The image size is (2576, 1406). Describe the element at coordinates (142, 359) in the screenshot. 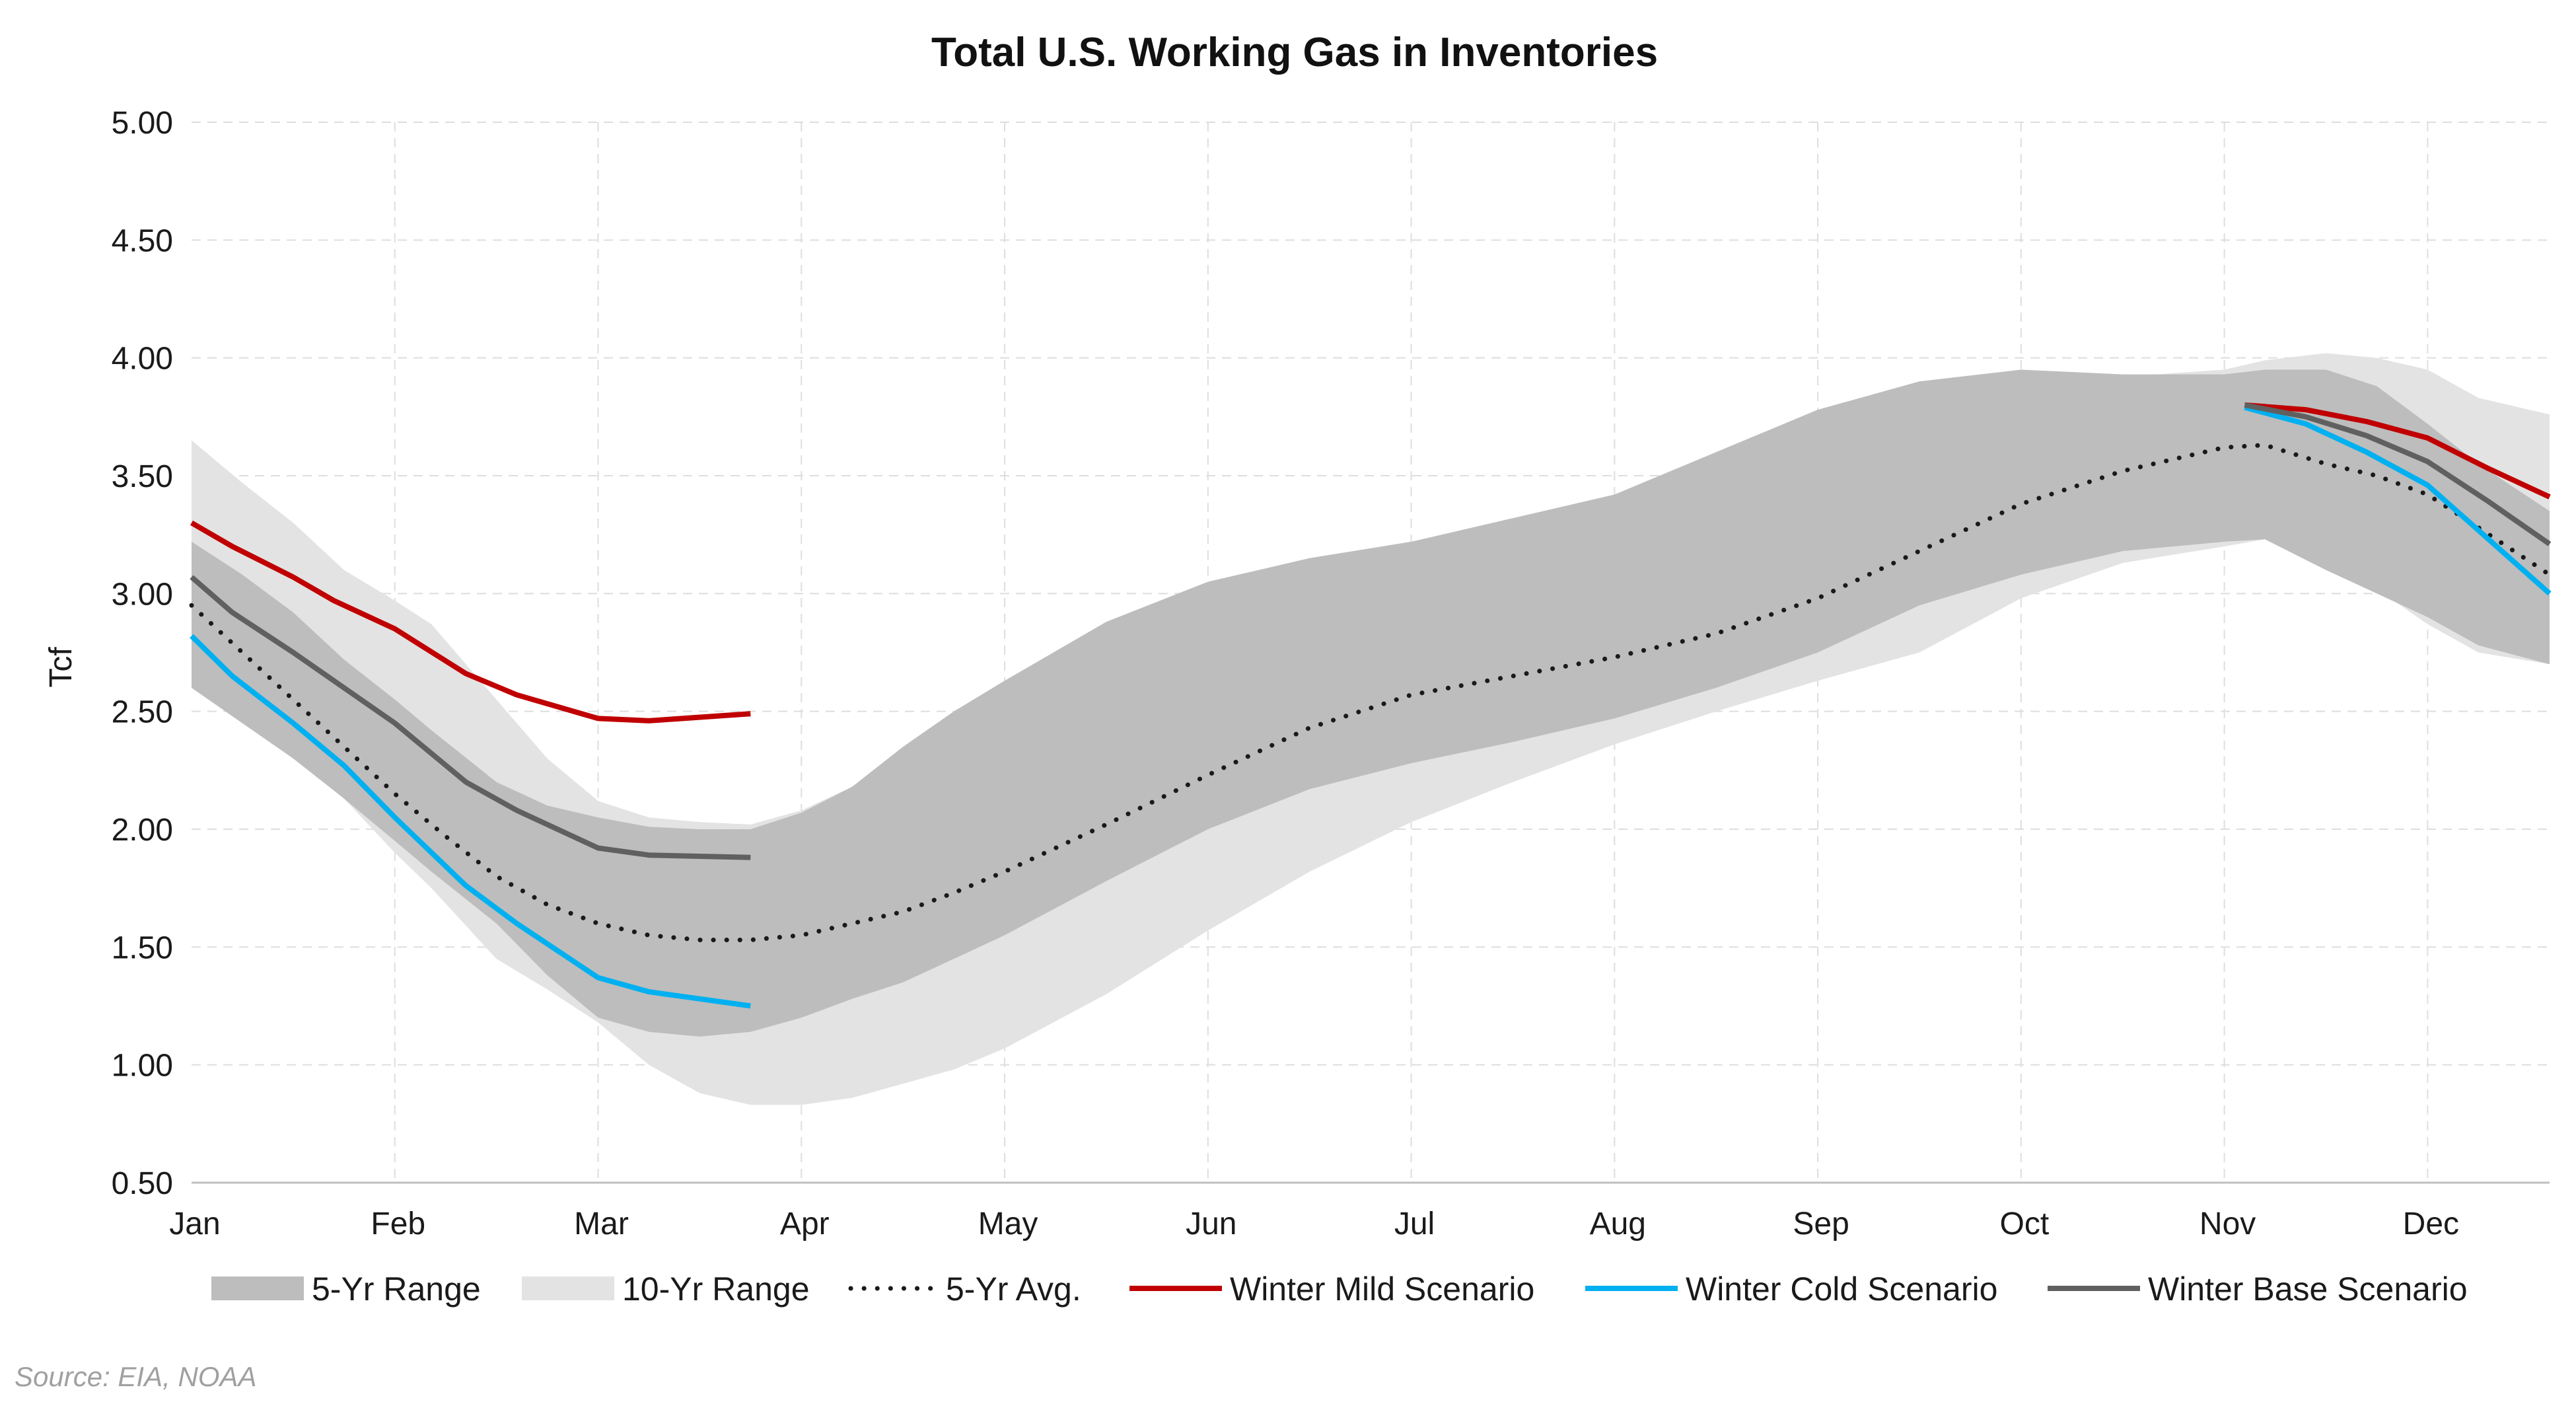

I see `y-tick-label: 4.00` at that location.